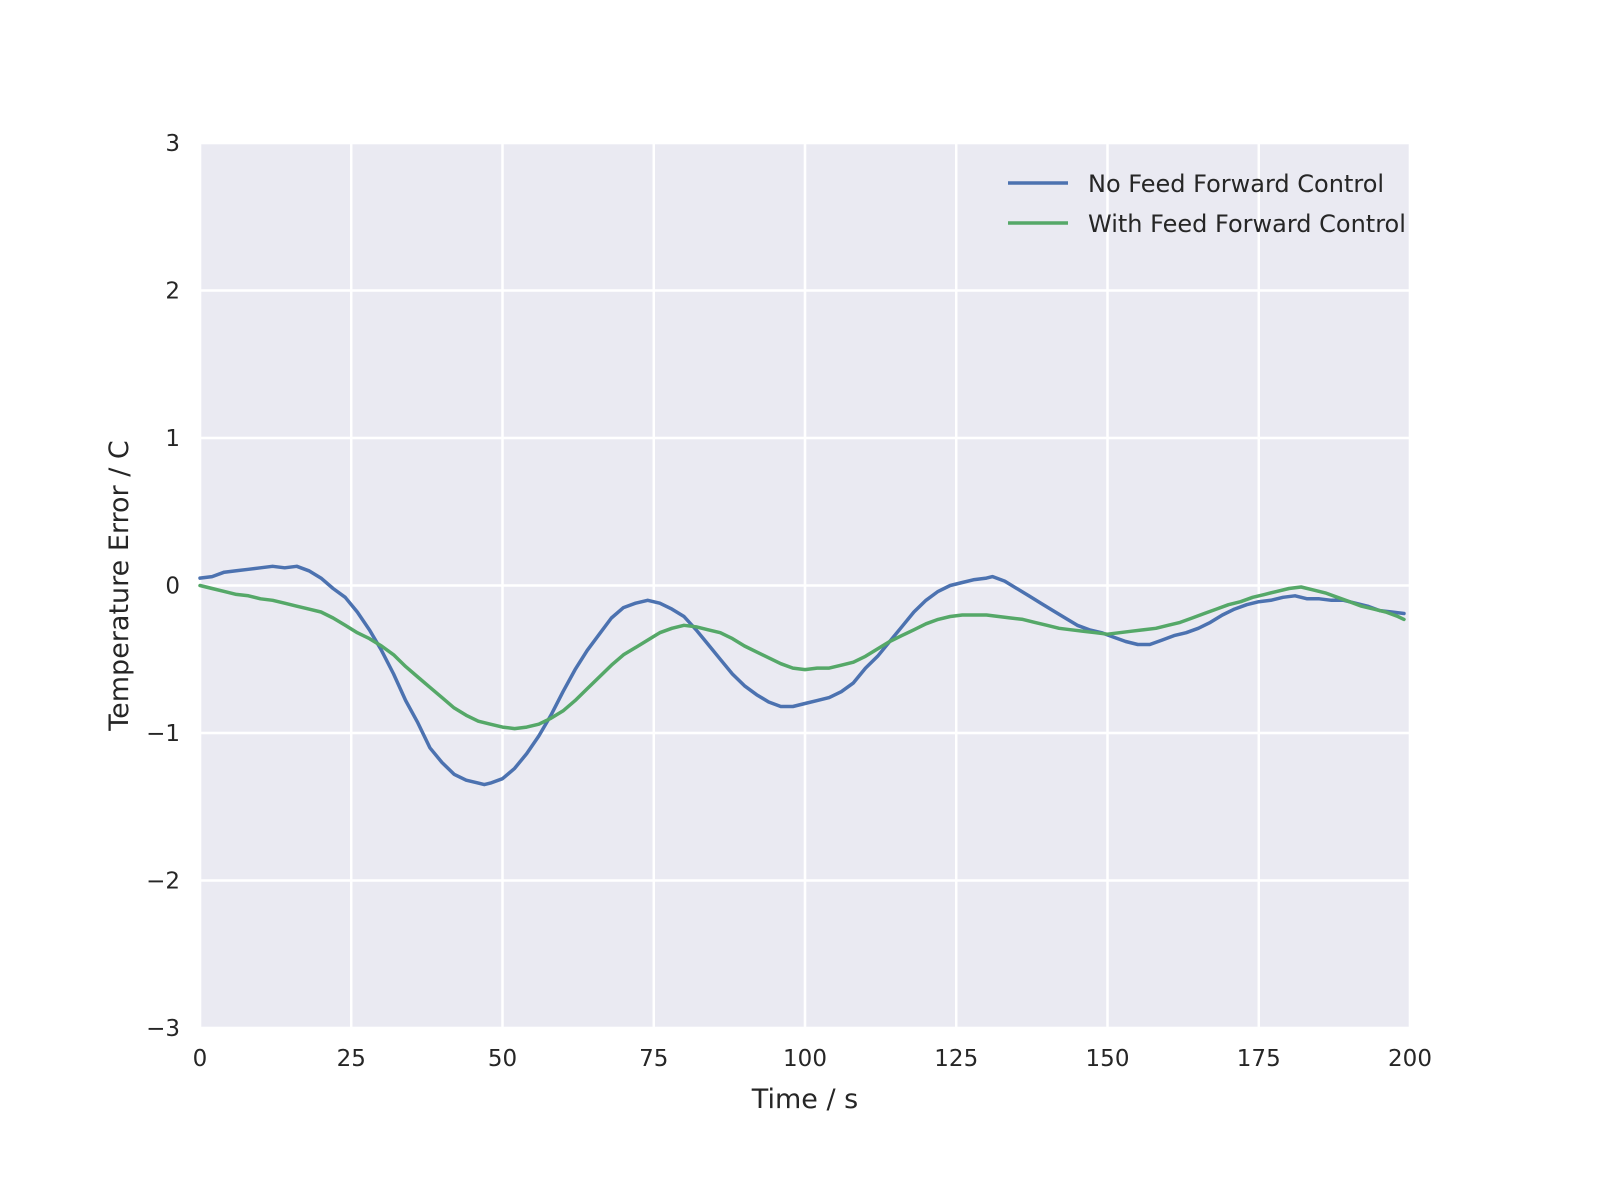 Image resolution: width=1600 pixels, height=1200 pixels. I want to click on x-tick-label: 25, so click(351, 1059).